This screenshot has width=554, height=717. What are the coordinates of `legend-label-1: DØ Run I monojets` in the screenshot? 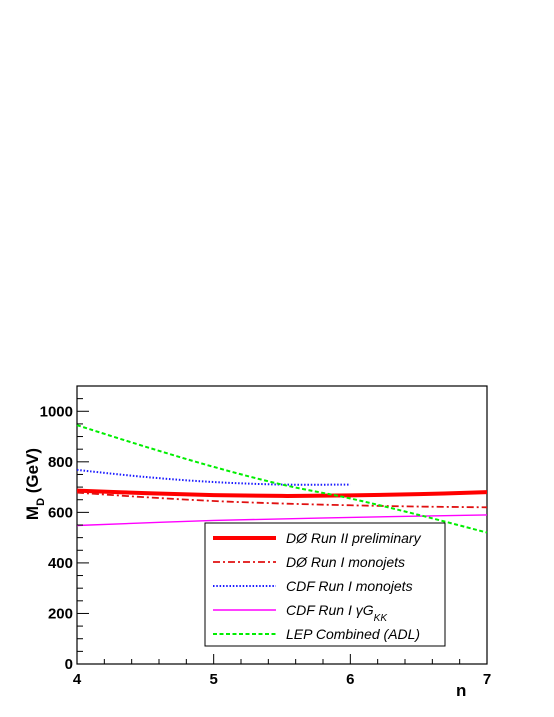 It's located at (345, 562).